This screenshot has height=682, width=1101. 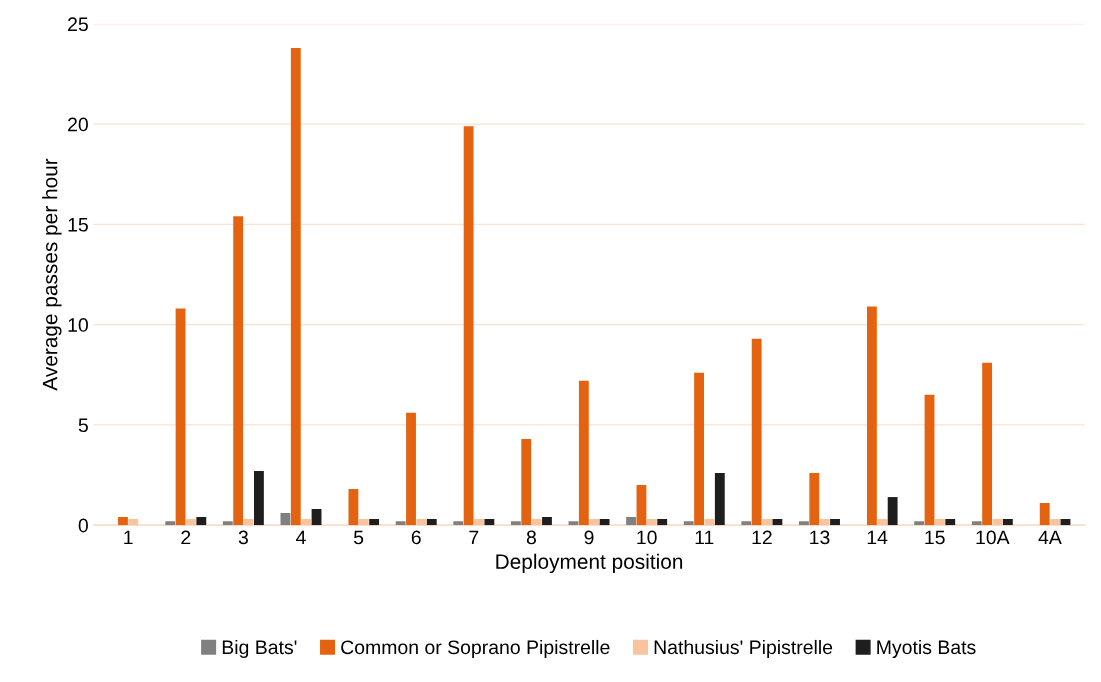 What do you see at coordinates (762, 537) in the screenshot?
I see `x-tick-label: 12` at bounding box center [762, 537].